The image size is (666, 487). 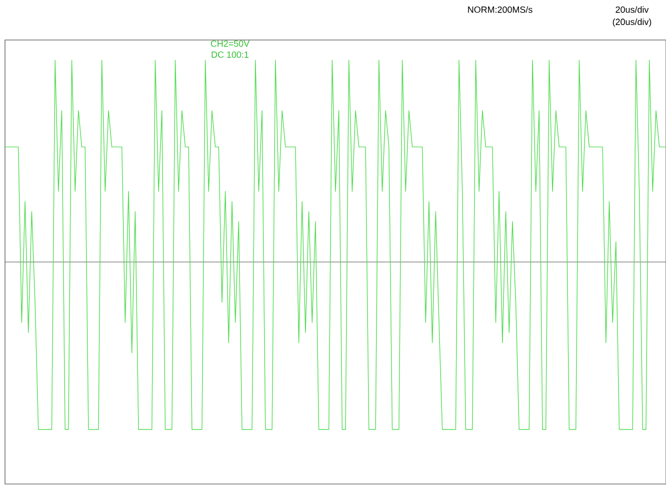 What do you see at coordinates (632, 9) in the screenshot?
I see `text: 20us/div` at bounding box center [632, 9].